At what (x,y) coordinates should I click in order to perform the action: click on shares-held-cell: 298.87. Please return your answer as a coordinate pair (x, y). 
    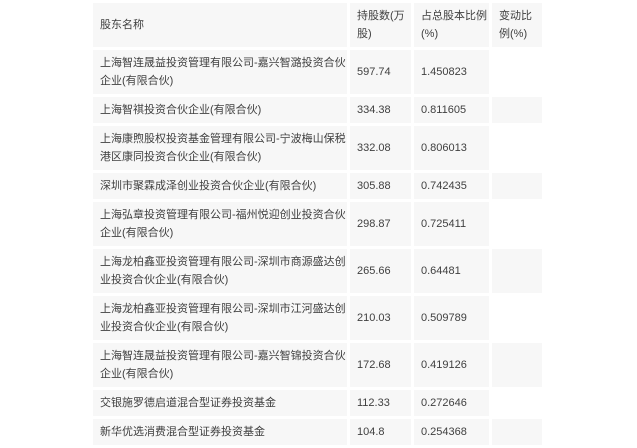
    Looking at the image, I should click on (380, 224).